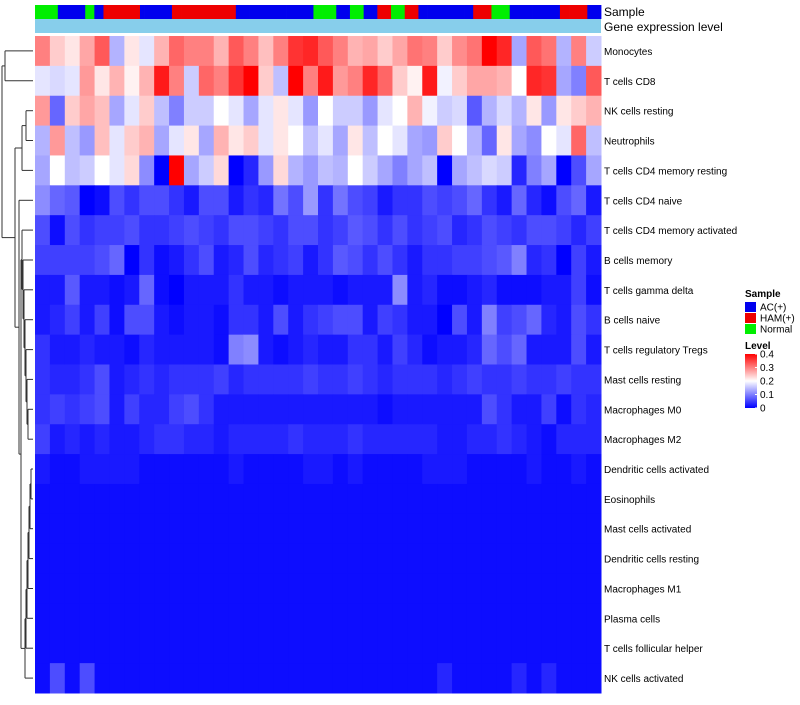 The image size is (800, 705). Describe the element at coordinates (767, 382) in the screenshot. I see `legend-level-tick-label: 0.2` at that location.